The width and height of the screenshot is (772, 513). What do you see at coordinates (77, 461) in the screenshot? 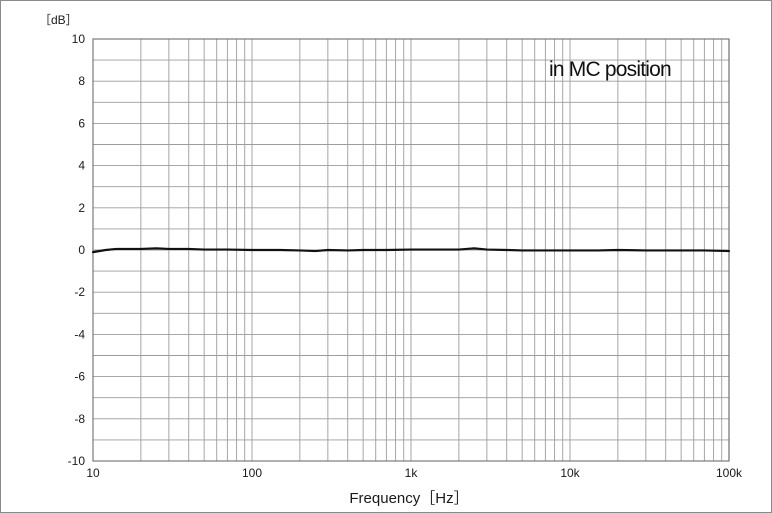
I see `y-tick-label: -10` at bounding box center [77, 461].